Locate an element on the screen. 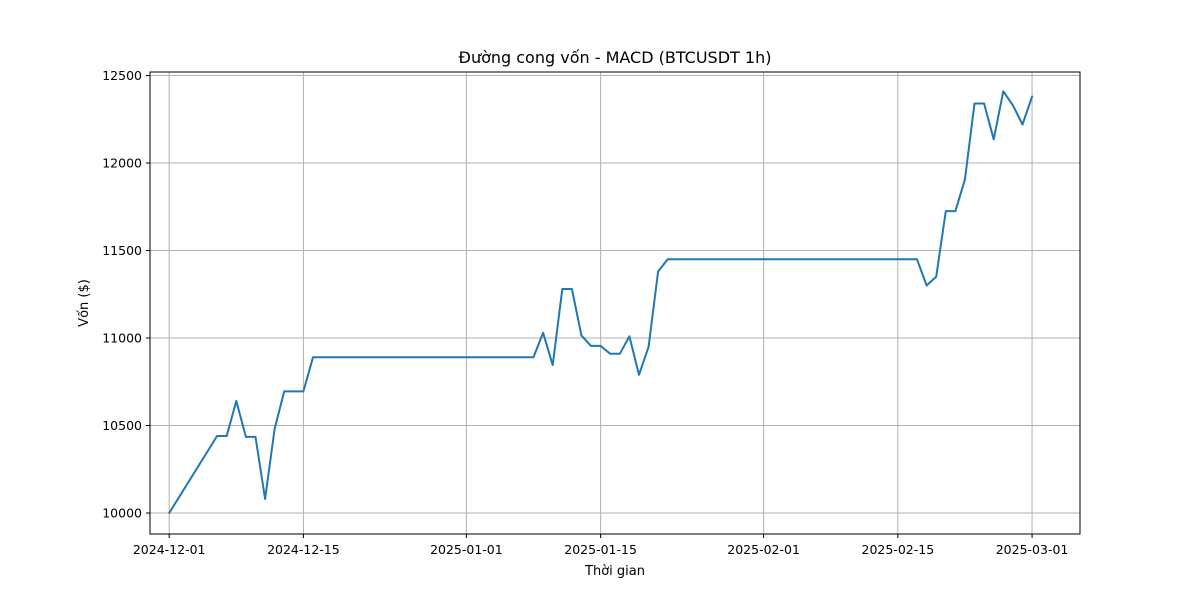 The width and height of the screenshot is (1200, 600). x-tick-label: 2025-01-15 is located at coordinates (600, 549).